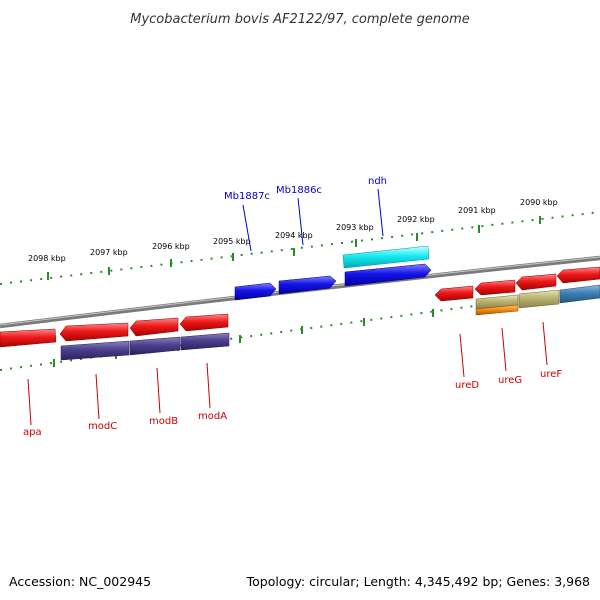 The image size is (600, 600). What do you see at coordinates (171, 246) in the screenshot?
I see `scale-label: 2096 kbp` at bounding box center [171, 246].